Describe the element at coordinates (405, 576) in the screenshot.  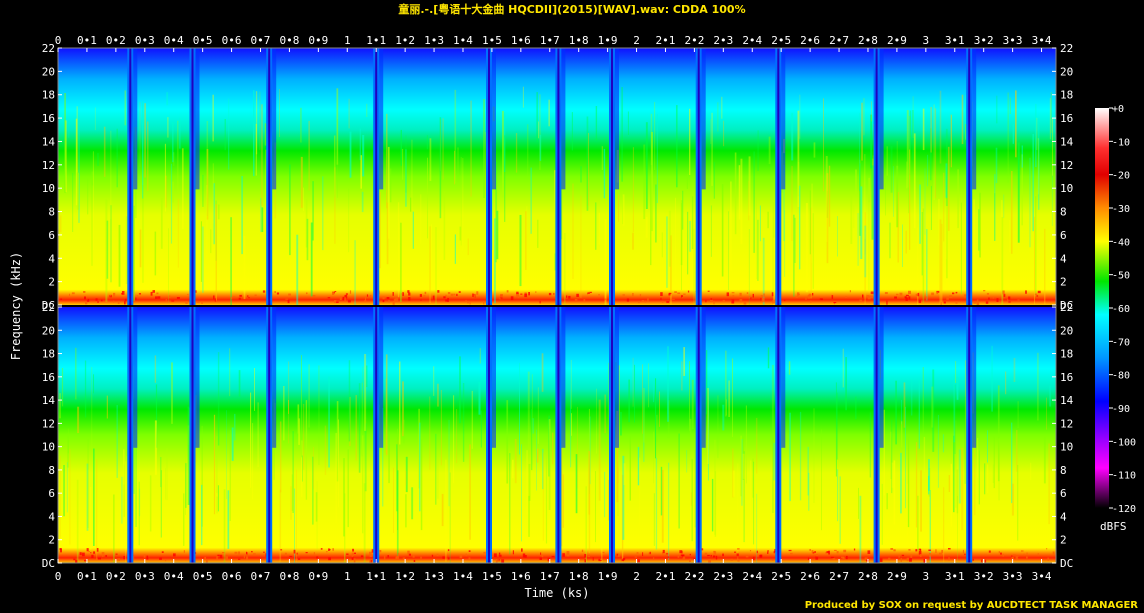
I see `x-tick-label: 1•2` at that location.